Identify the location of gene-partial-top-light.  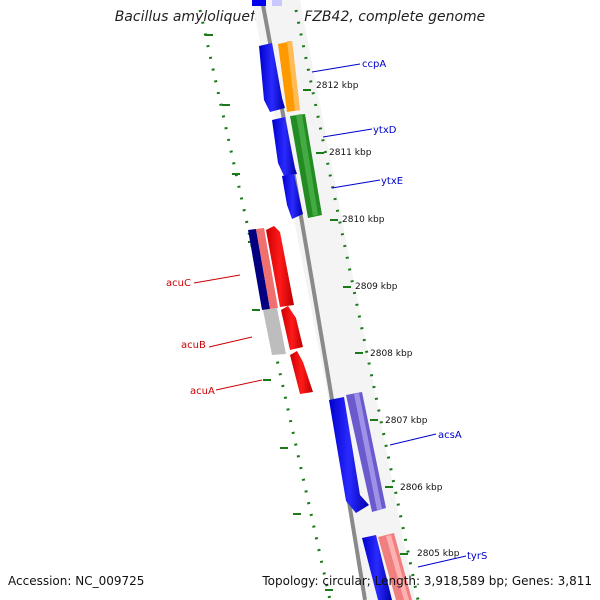
(277, 3).